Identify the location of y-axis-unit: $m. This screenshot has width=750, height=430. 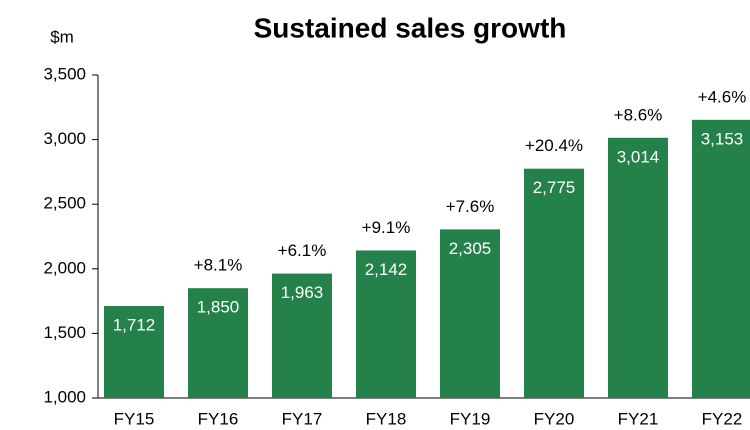
(62, 36).